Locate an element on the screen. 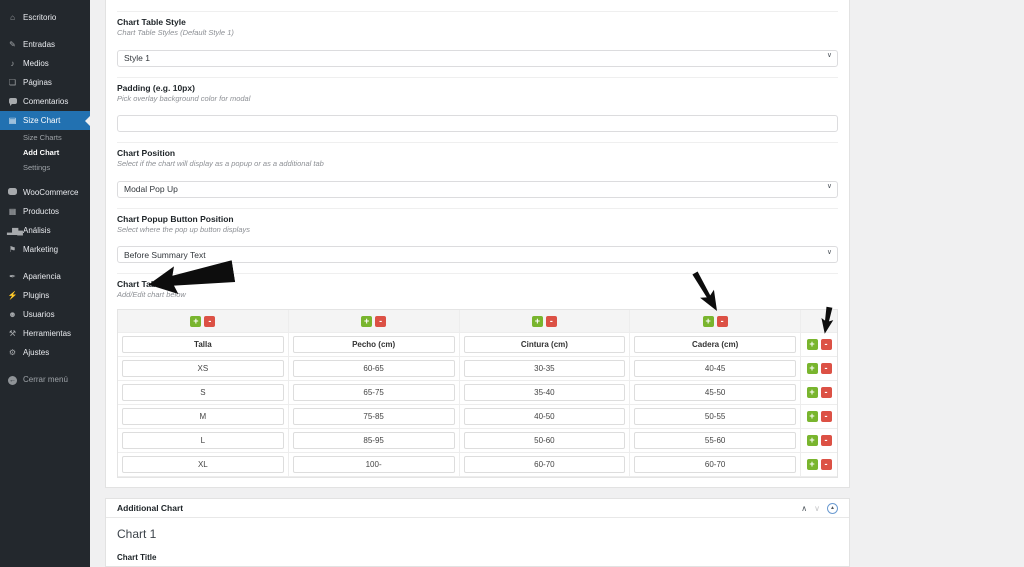 This screenshot has width=1024, height=567. sidebar-item-apariencia: ✒ Apariencia is located at coordinates (45, 276).